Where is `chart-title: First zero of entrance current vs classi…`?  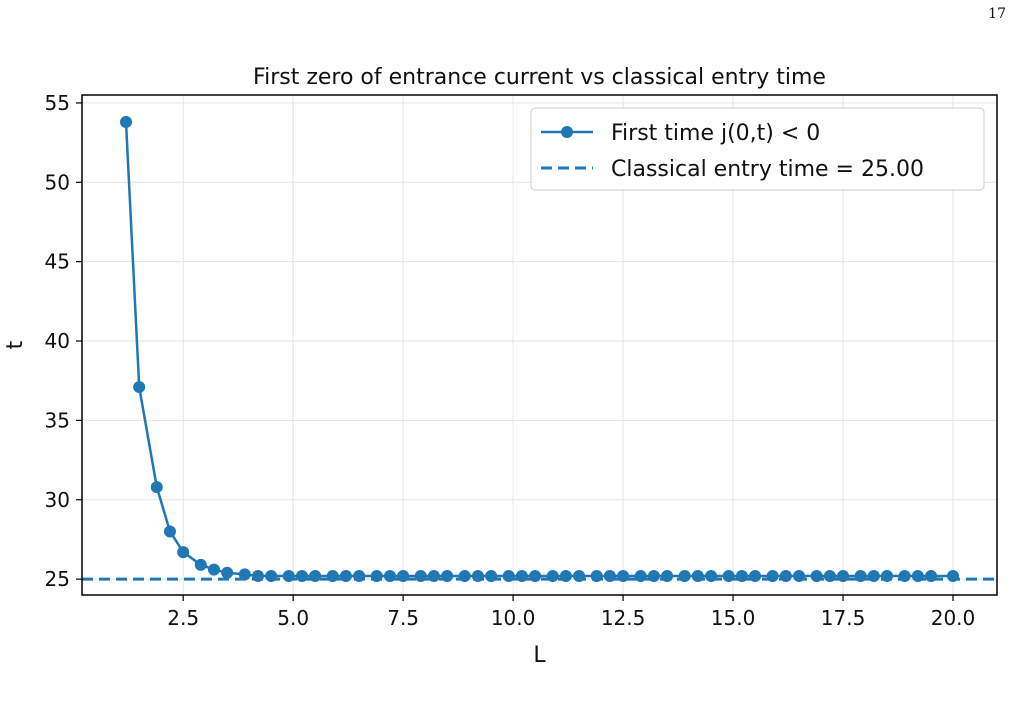 chart-title: First zero of entrance current vs classi… is located at coordinates (539, 77).